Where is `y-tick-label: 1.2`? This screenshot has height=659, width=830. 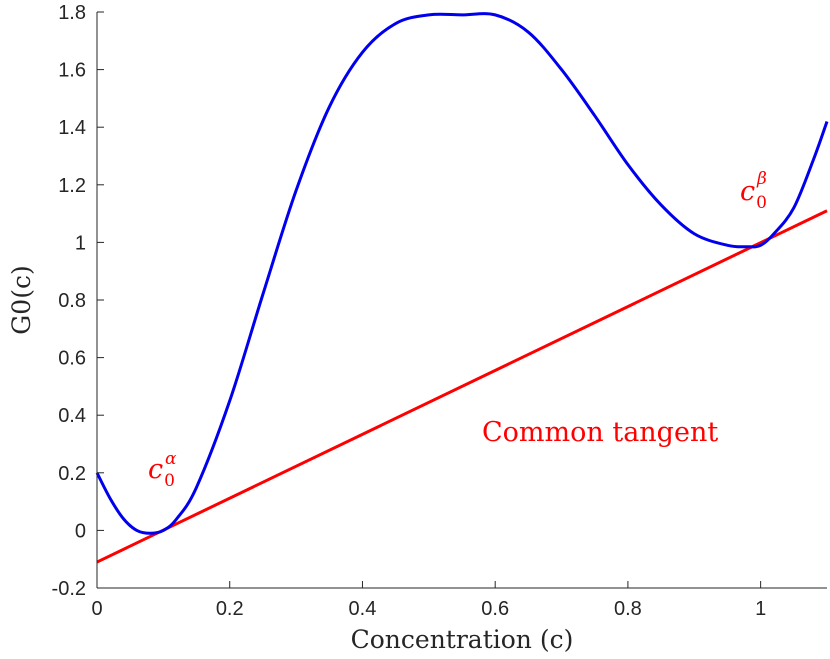 y-tick-label: 1.2 is located at coordinates (72, 186).